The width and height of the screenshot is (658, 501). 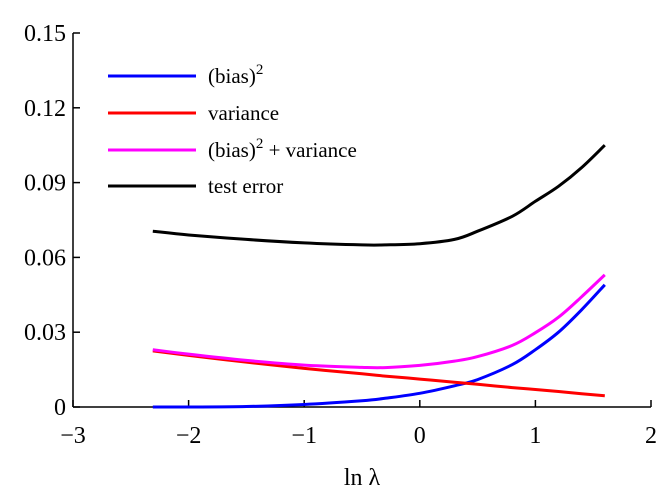 What do you see at coordinates (73, 436) in the screenshot?
I see `x-tick-label: −3` at bounding box center [73, 436].